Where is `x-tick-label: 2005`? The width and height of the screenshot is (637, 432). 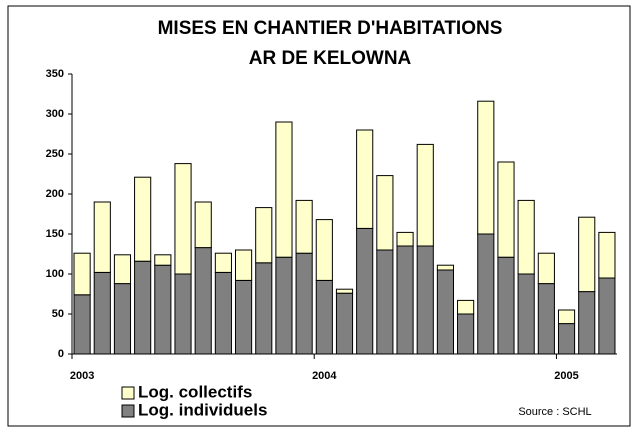 x-tick-label: 2005 is located at coordinates (566, 376).